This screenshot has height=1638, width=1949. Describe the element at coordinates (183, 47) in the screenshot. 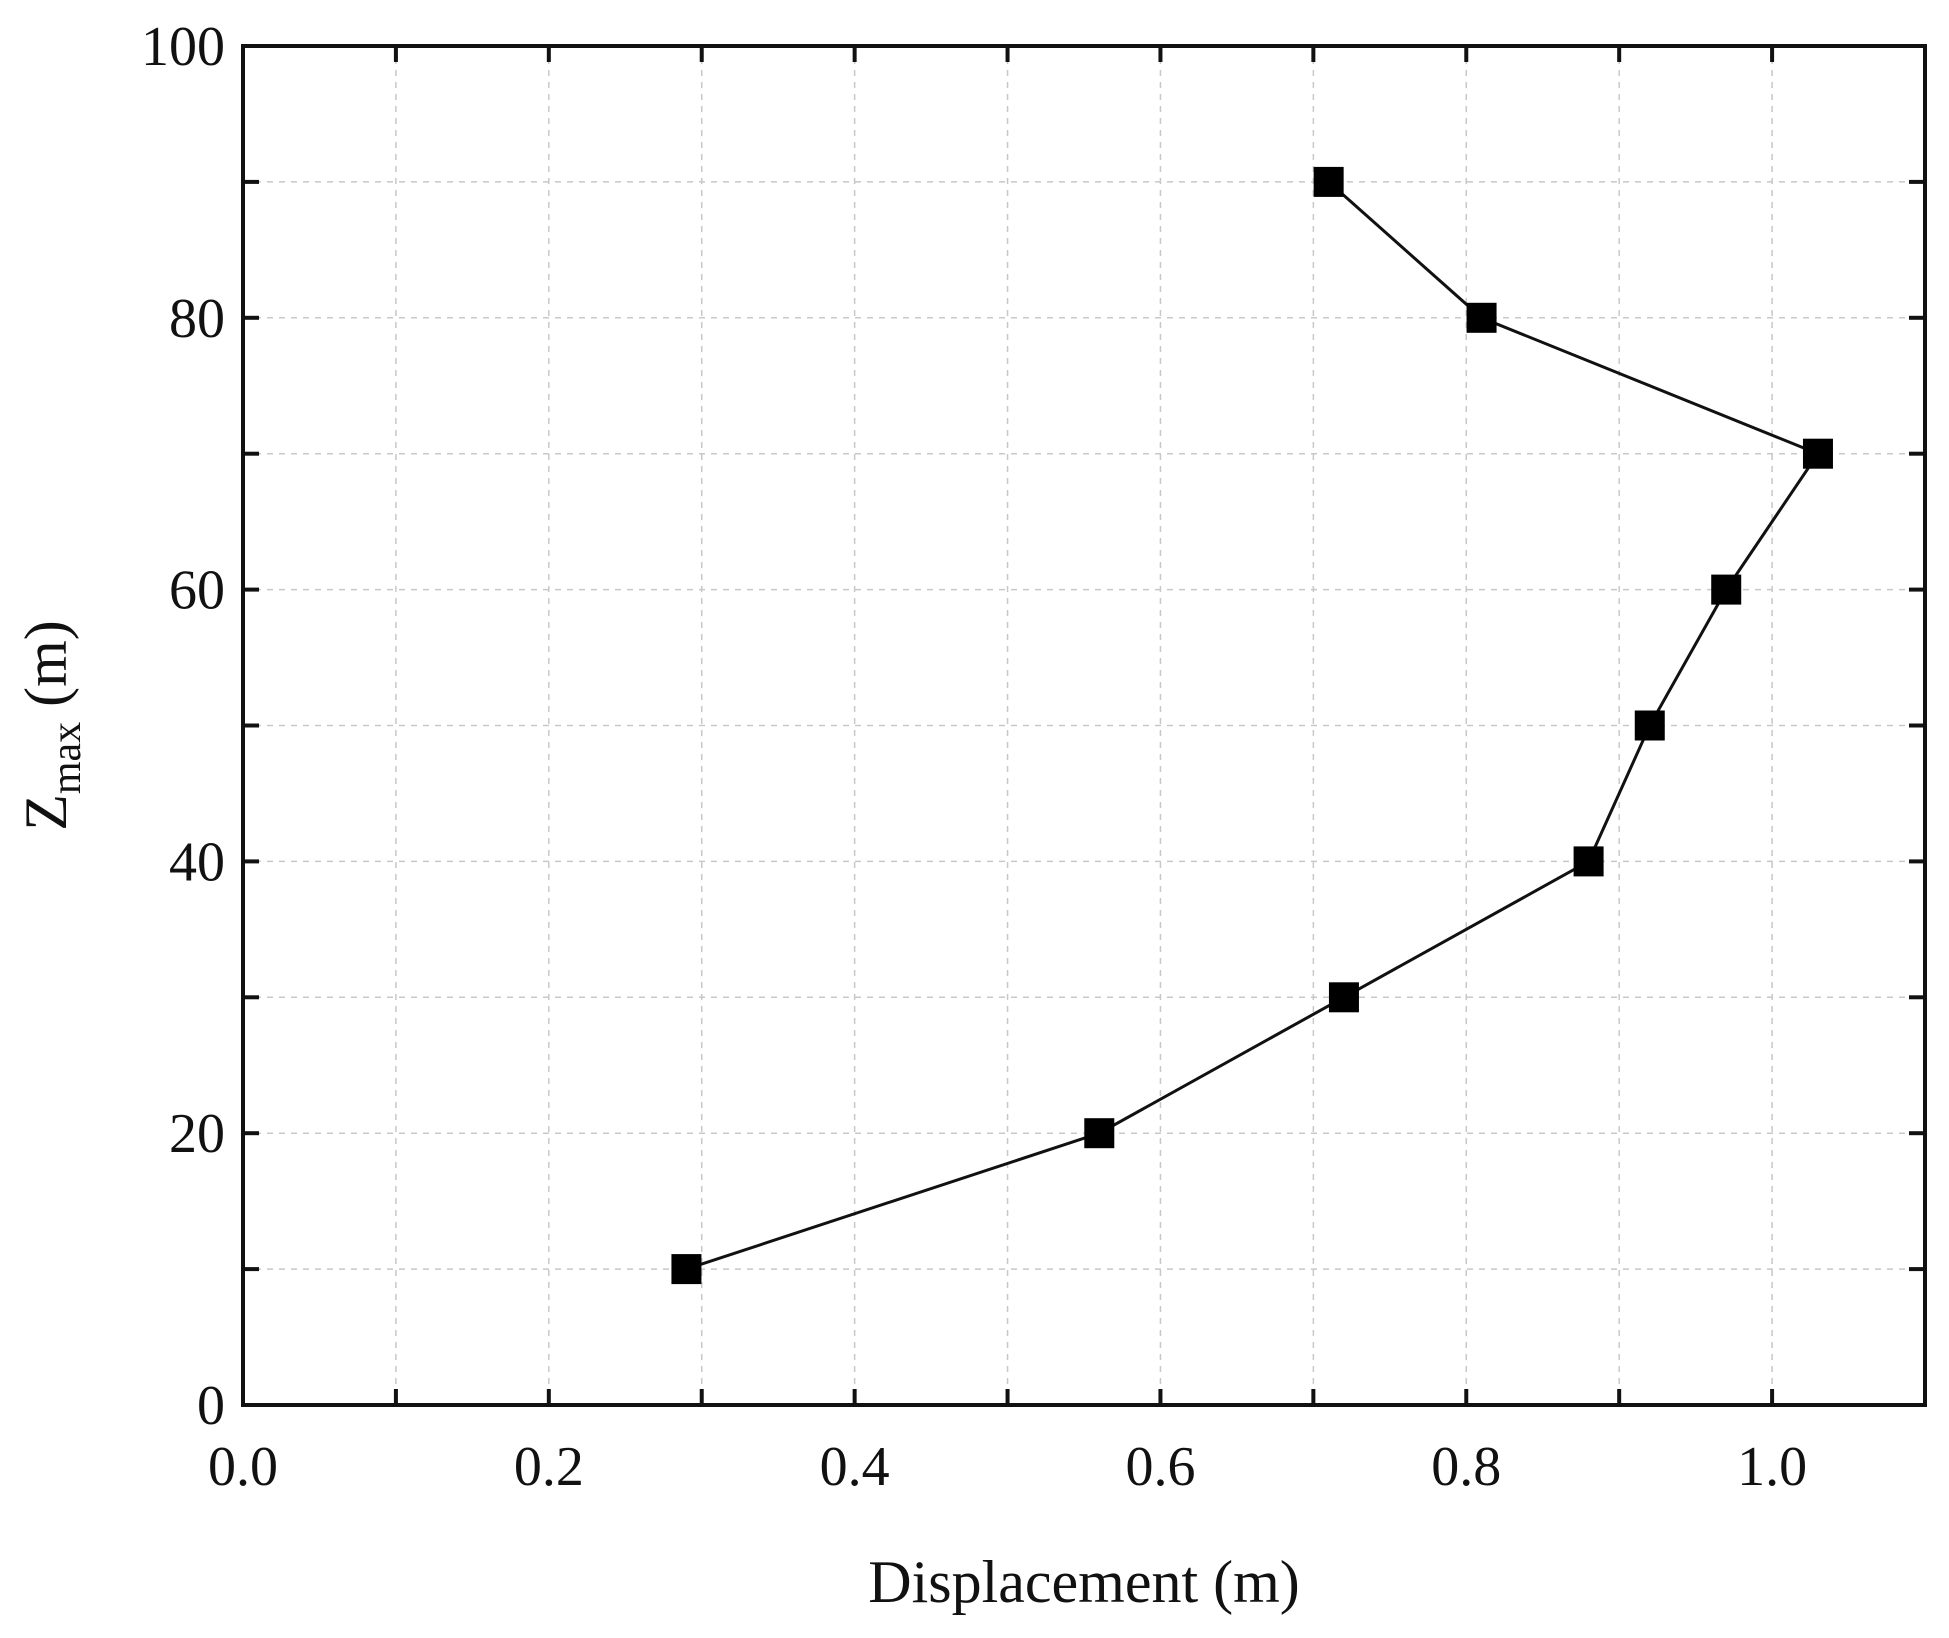

I see `y-tick-label: 100` at that location.